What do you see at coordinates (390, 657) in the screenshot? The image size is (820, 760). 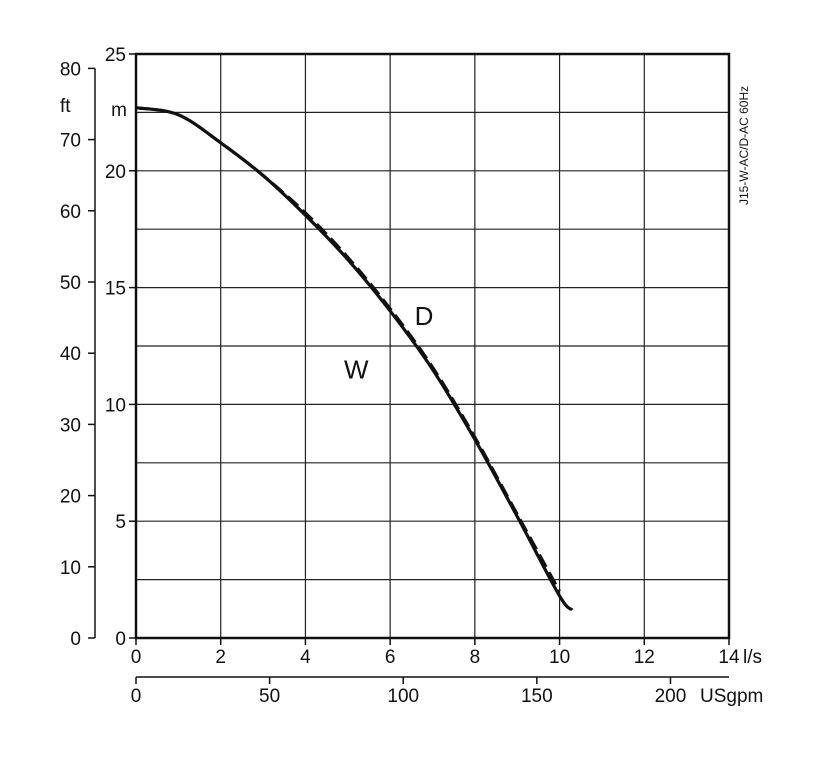 I see `ls-tick-label: 6` at bounding box center [390, 657].